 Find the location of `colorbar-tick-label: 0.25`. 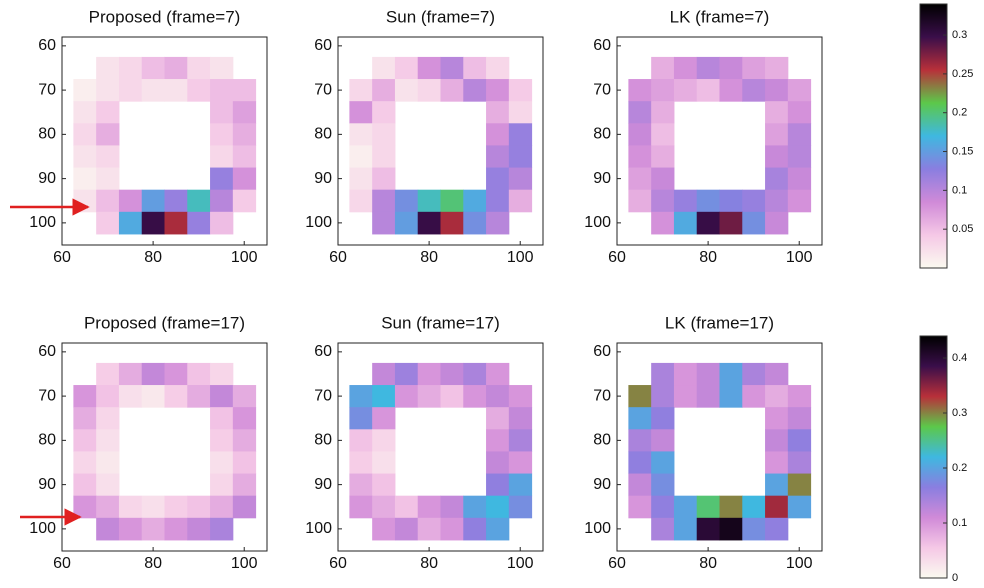

colorbar-tick-label: 0.25 is located at coordinates (962, 74).